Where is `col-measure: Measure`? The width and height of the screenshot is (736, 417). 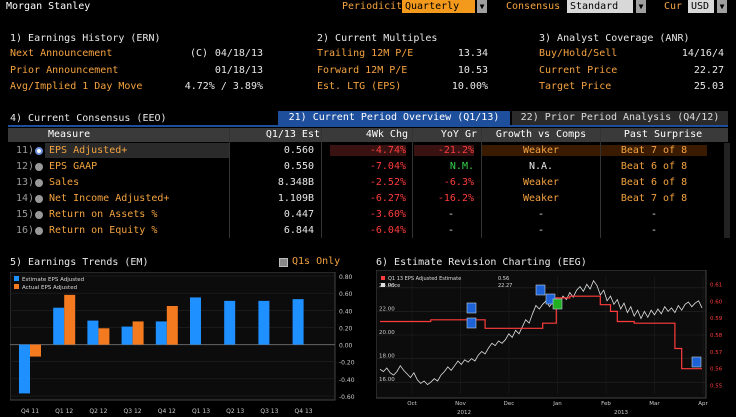 col-measure: Measure is located at coordinates (69, 134).